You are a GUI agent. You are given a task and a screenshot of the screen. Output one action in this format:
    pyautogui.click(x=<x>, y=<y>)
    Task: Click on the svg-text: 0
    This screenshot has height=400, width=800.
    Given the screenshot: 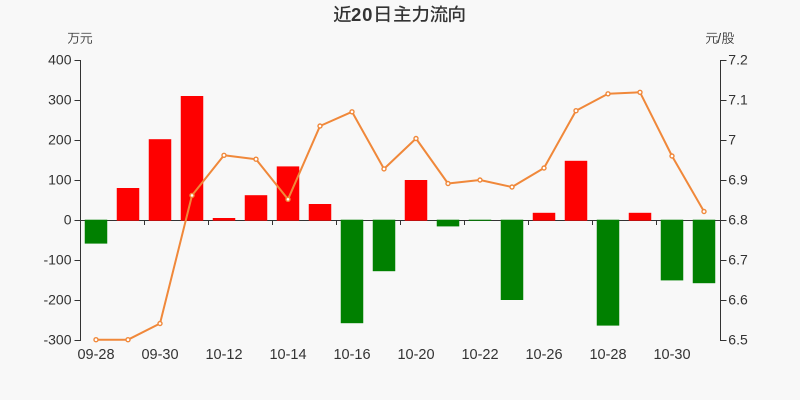 What is the action you would take?
    pyautogui.click(x=68, y=220)
    